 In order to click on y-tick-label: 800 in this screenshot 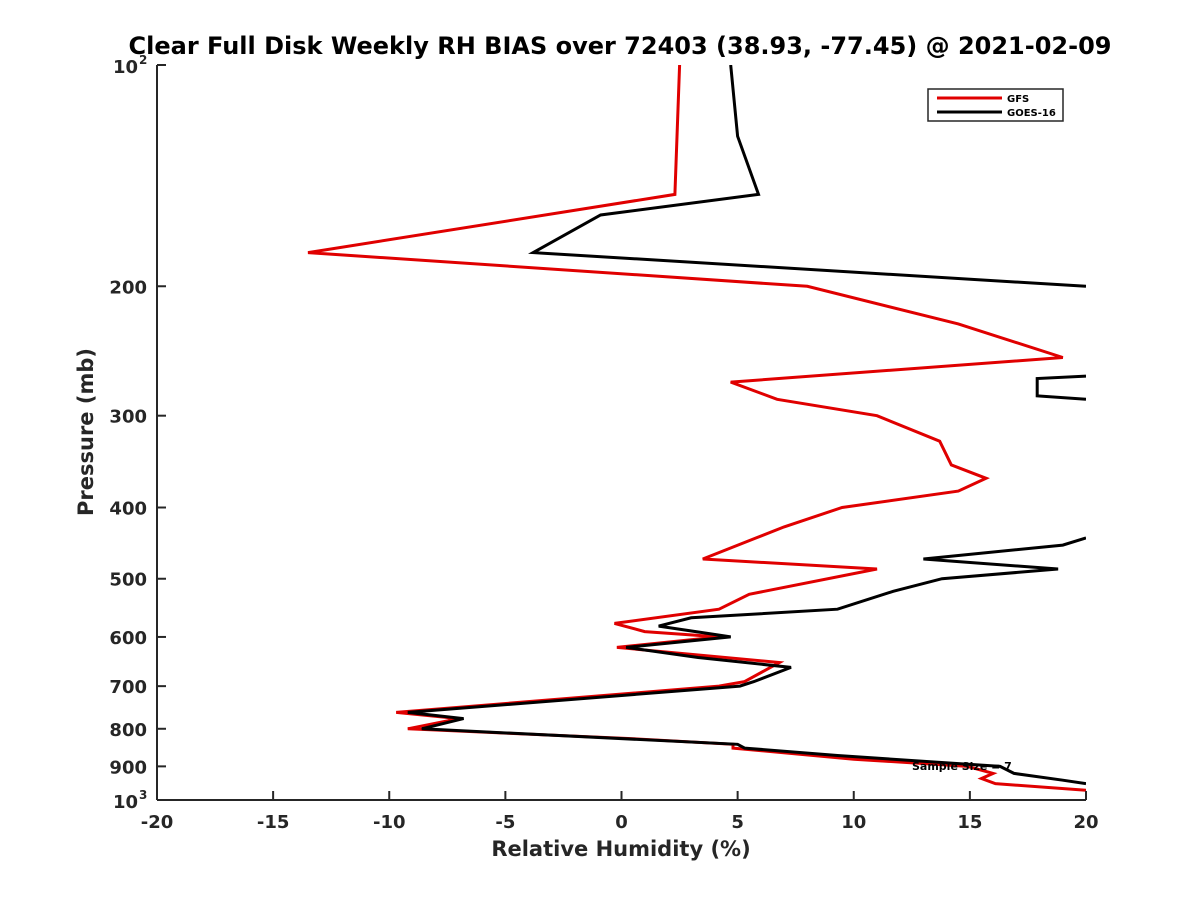, I will do `click(128, 730)`.